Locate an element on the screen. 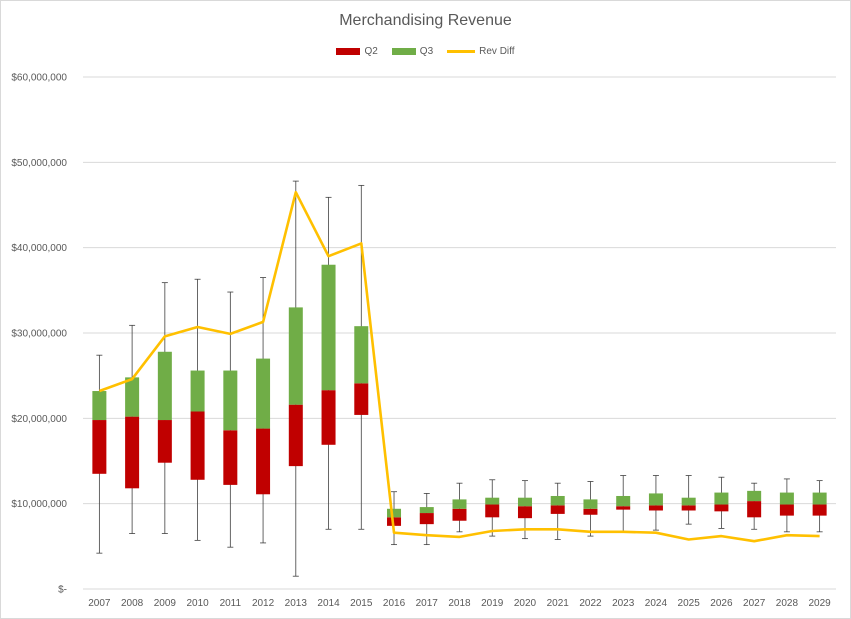  x-tick-label: 2007 is located at coordinates (99, 603).